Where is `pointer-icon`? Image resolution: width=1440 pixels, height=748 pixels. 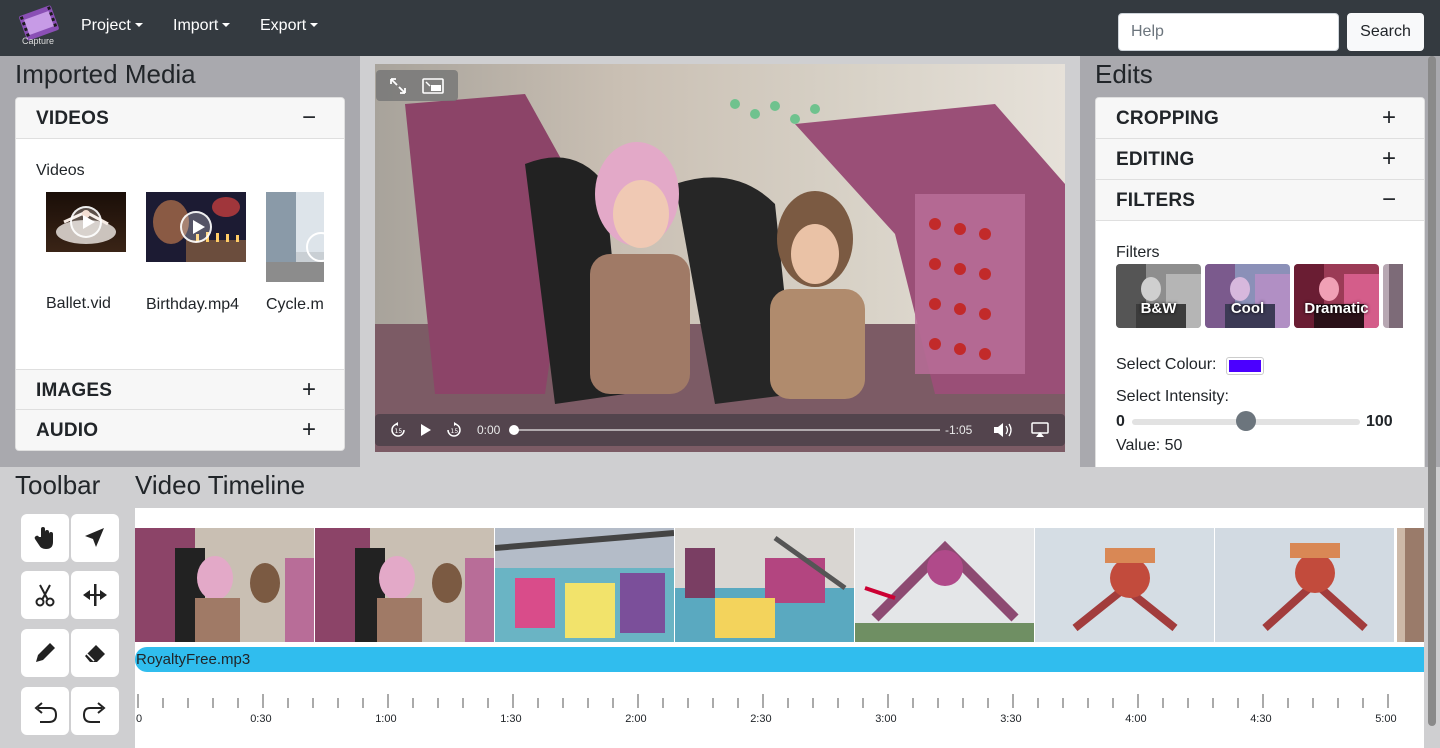 pointer-icon is located at coordinates (94, 537).